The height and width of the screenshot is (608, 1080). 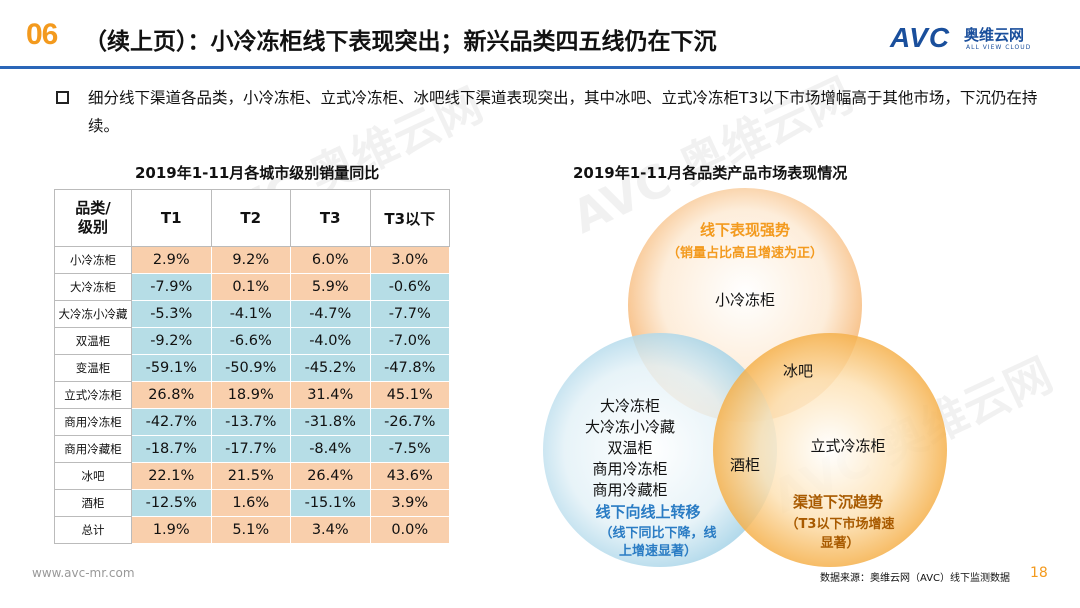 What do you see at coordinates (409, 395) in the screenshot?
I see `table-cell: 45.1%` at bounding box center [409, 395].